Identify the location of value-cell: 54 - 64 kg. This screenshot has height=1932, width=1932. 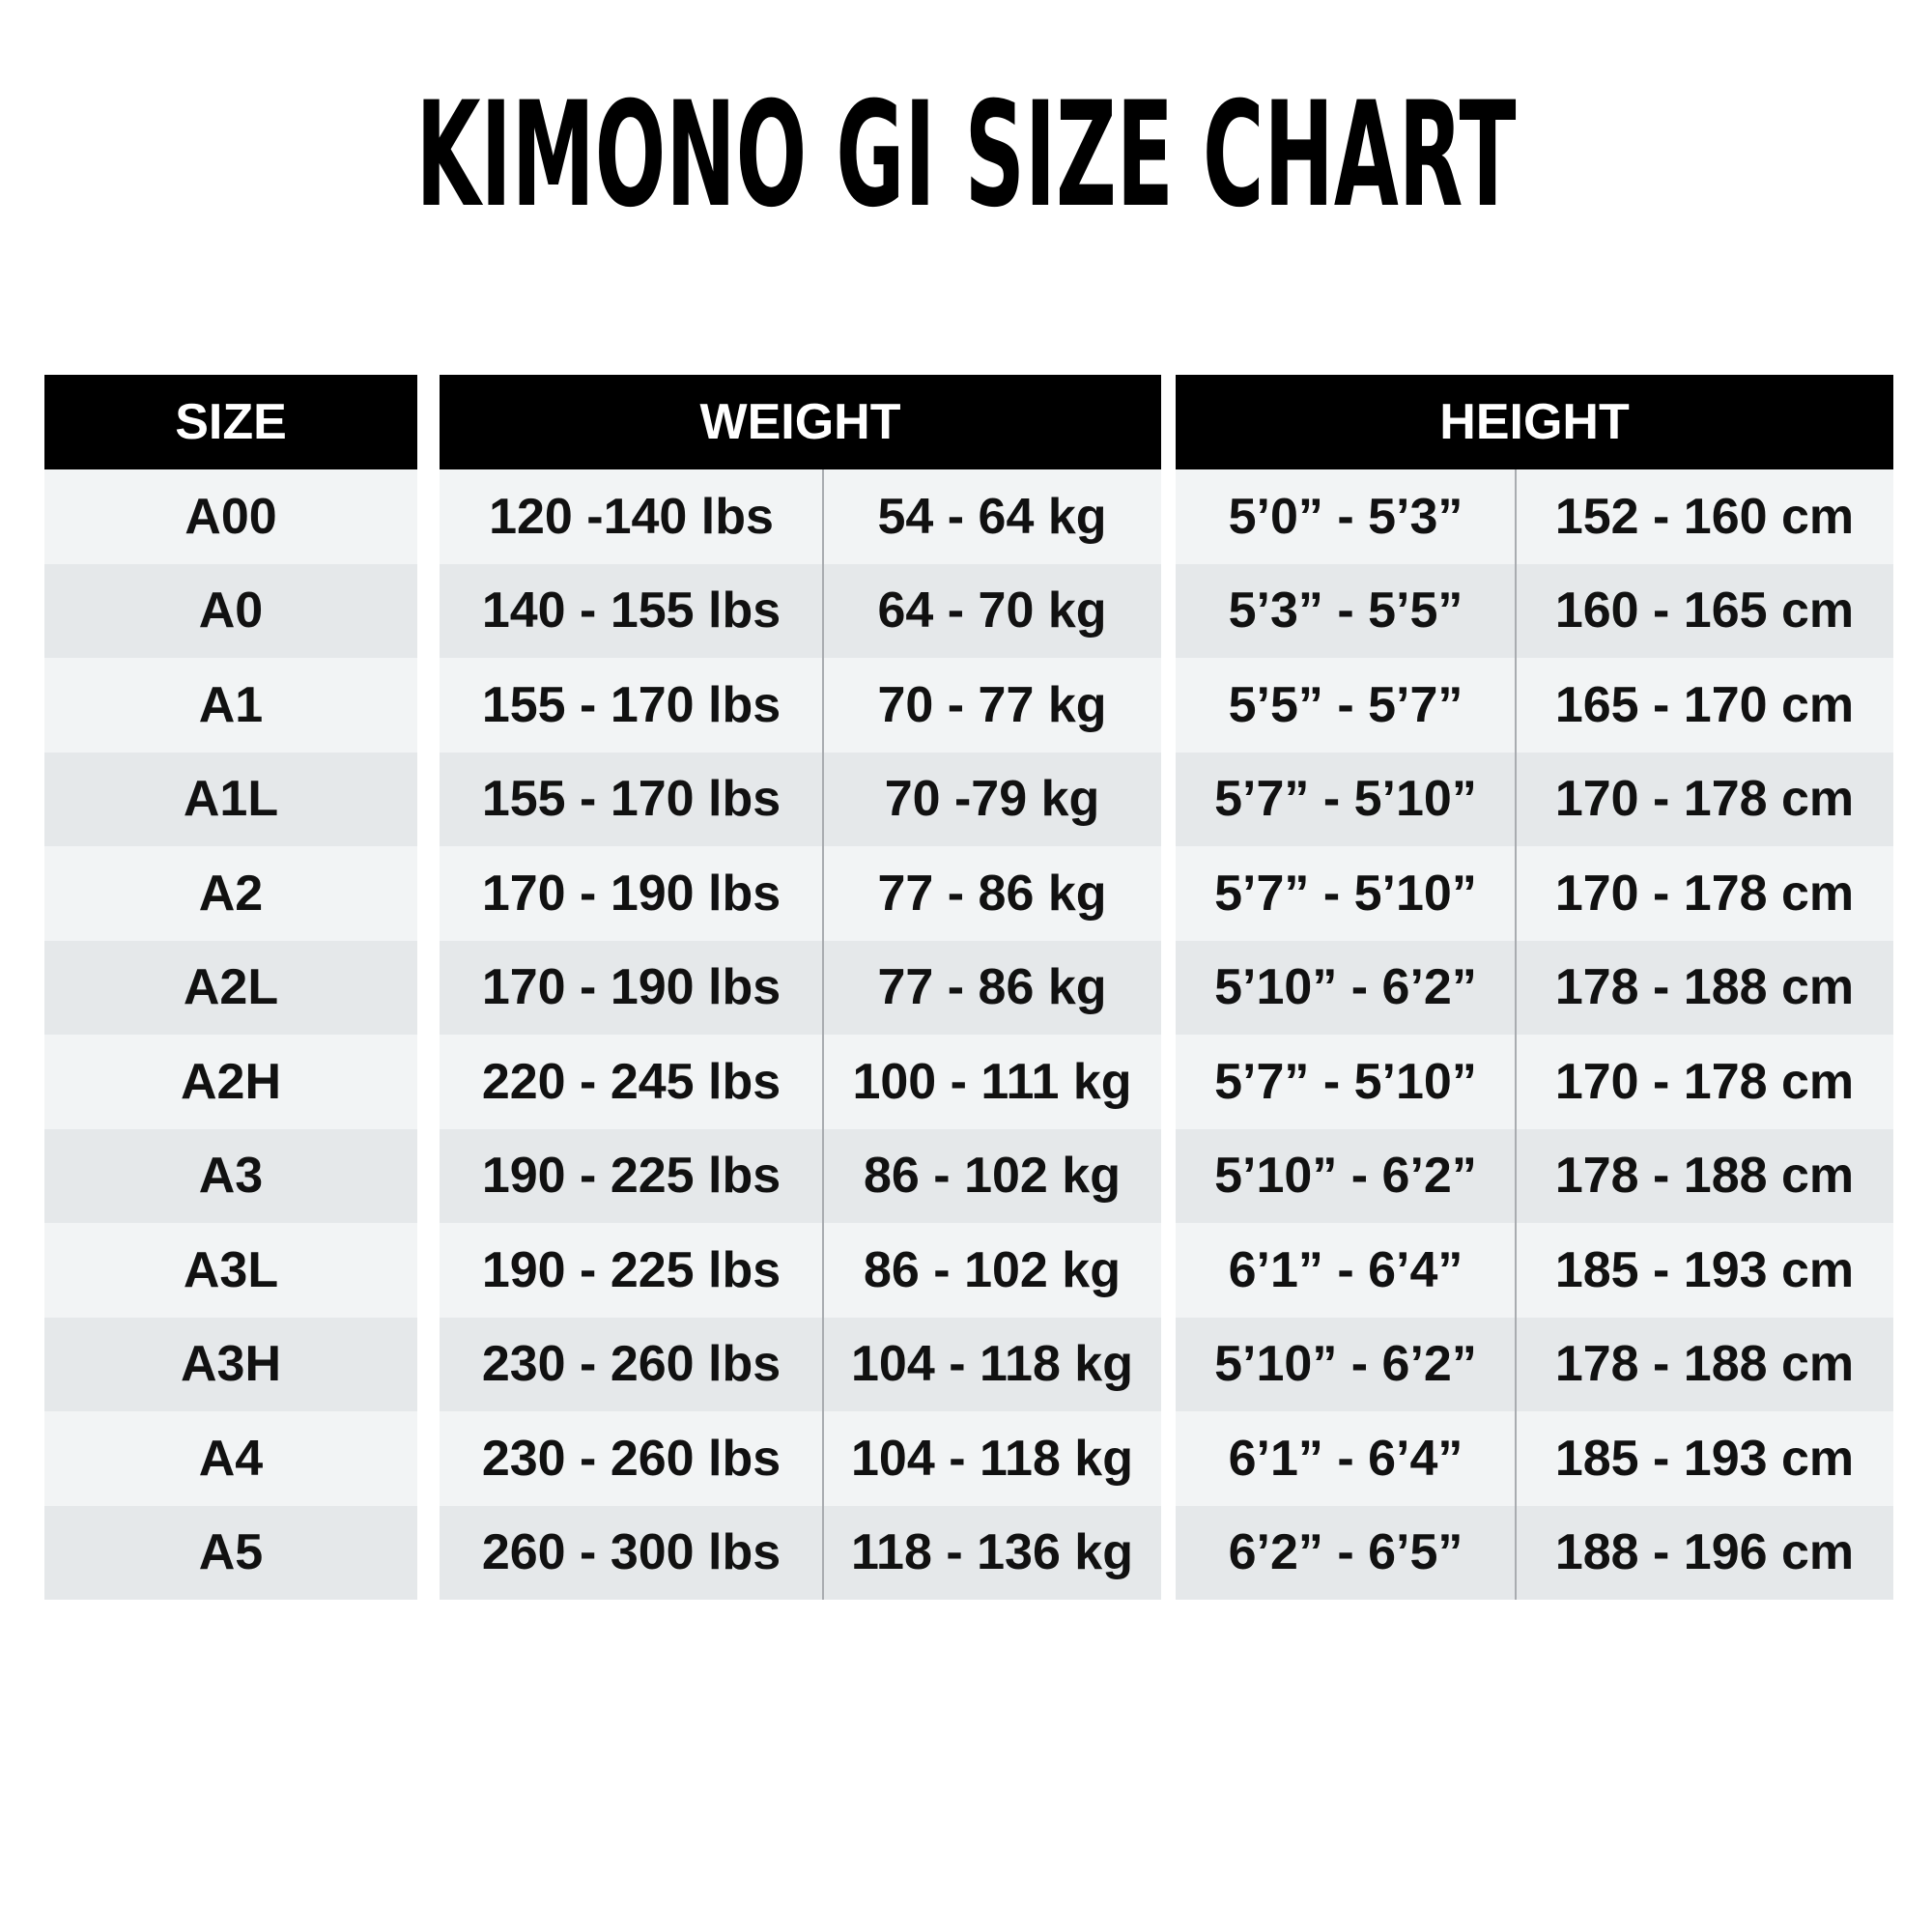
(992, 516).